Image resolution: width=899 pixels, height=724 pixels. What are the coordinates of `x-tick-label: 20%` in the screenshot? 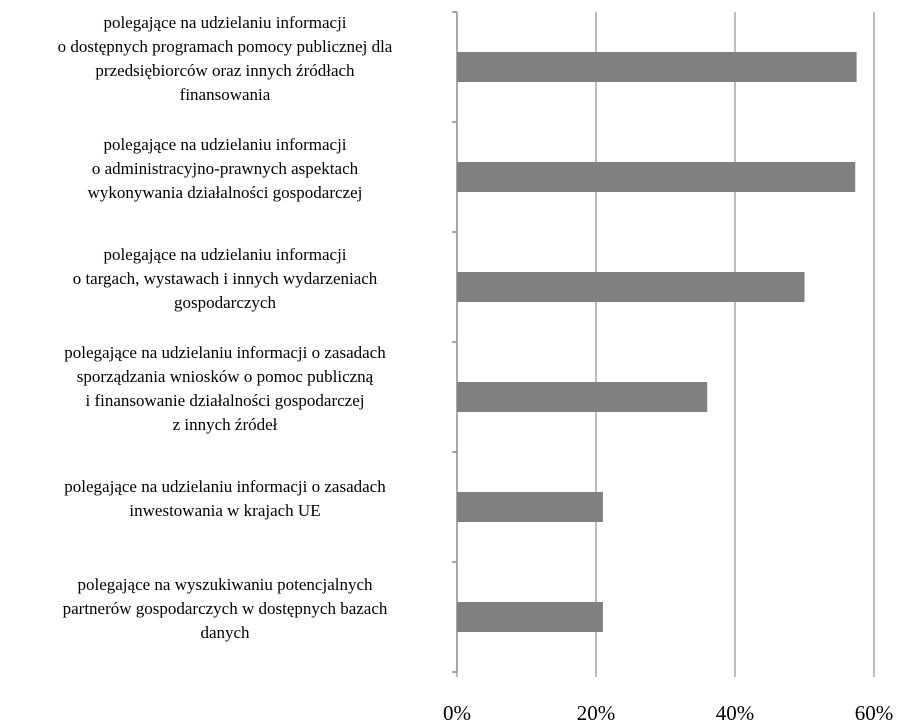 It's located at (596, 712).